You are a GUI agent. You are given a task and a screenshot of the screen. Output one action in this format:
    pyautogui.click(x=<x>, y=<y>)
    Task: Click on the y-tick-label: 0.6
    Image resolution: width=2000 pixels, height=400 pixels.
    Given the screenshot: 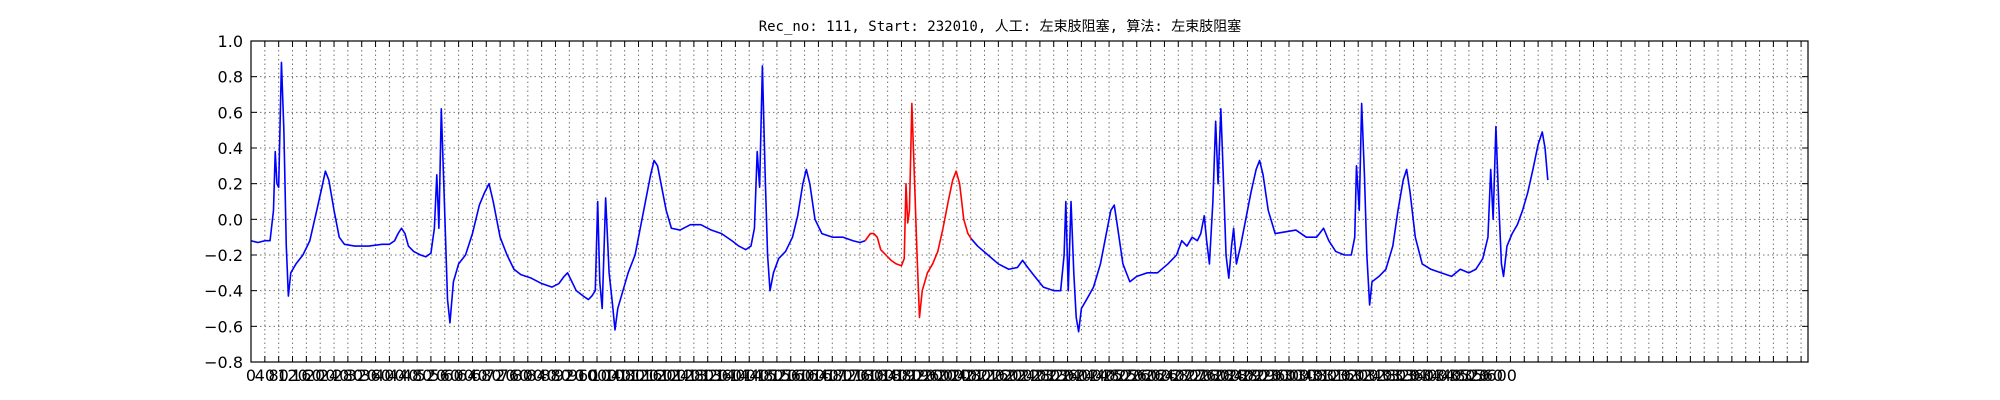 What is the action you would take?
    pyautogui.click(x=230, y=112)
    